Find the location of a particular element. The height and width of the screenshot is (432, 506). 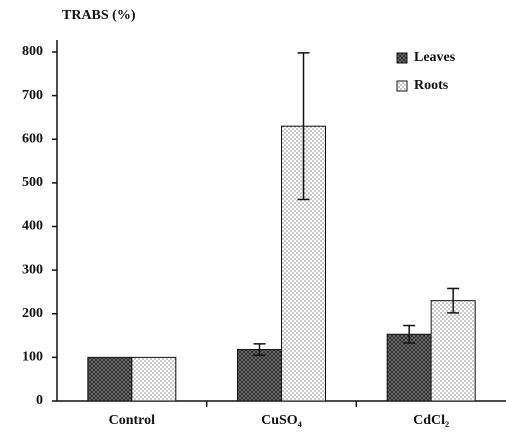

y-tick-label: 400 is located at coordinates (32, 226).